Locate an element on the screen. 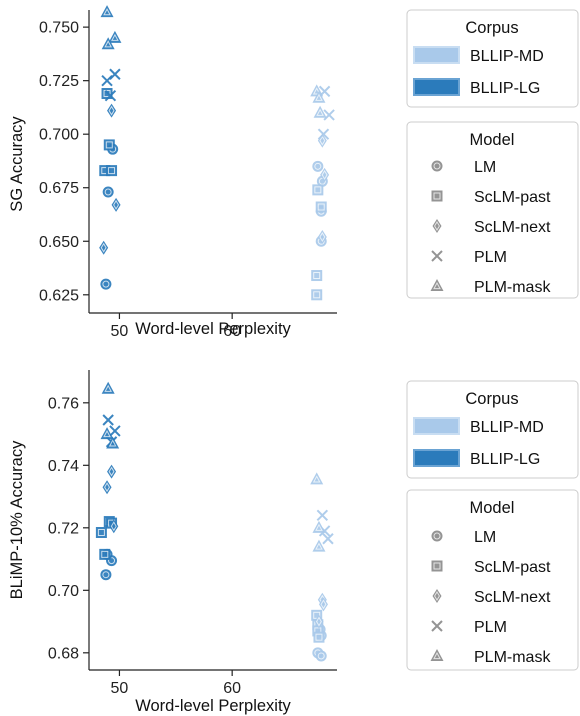  y-axis-label: SG Accuracy is located at coordinates (17, 164).